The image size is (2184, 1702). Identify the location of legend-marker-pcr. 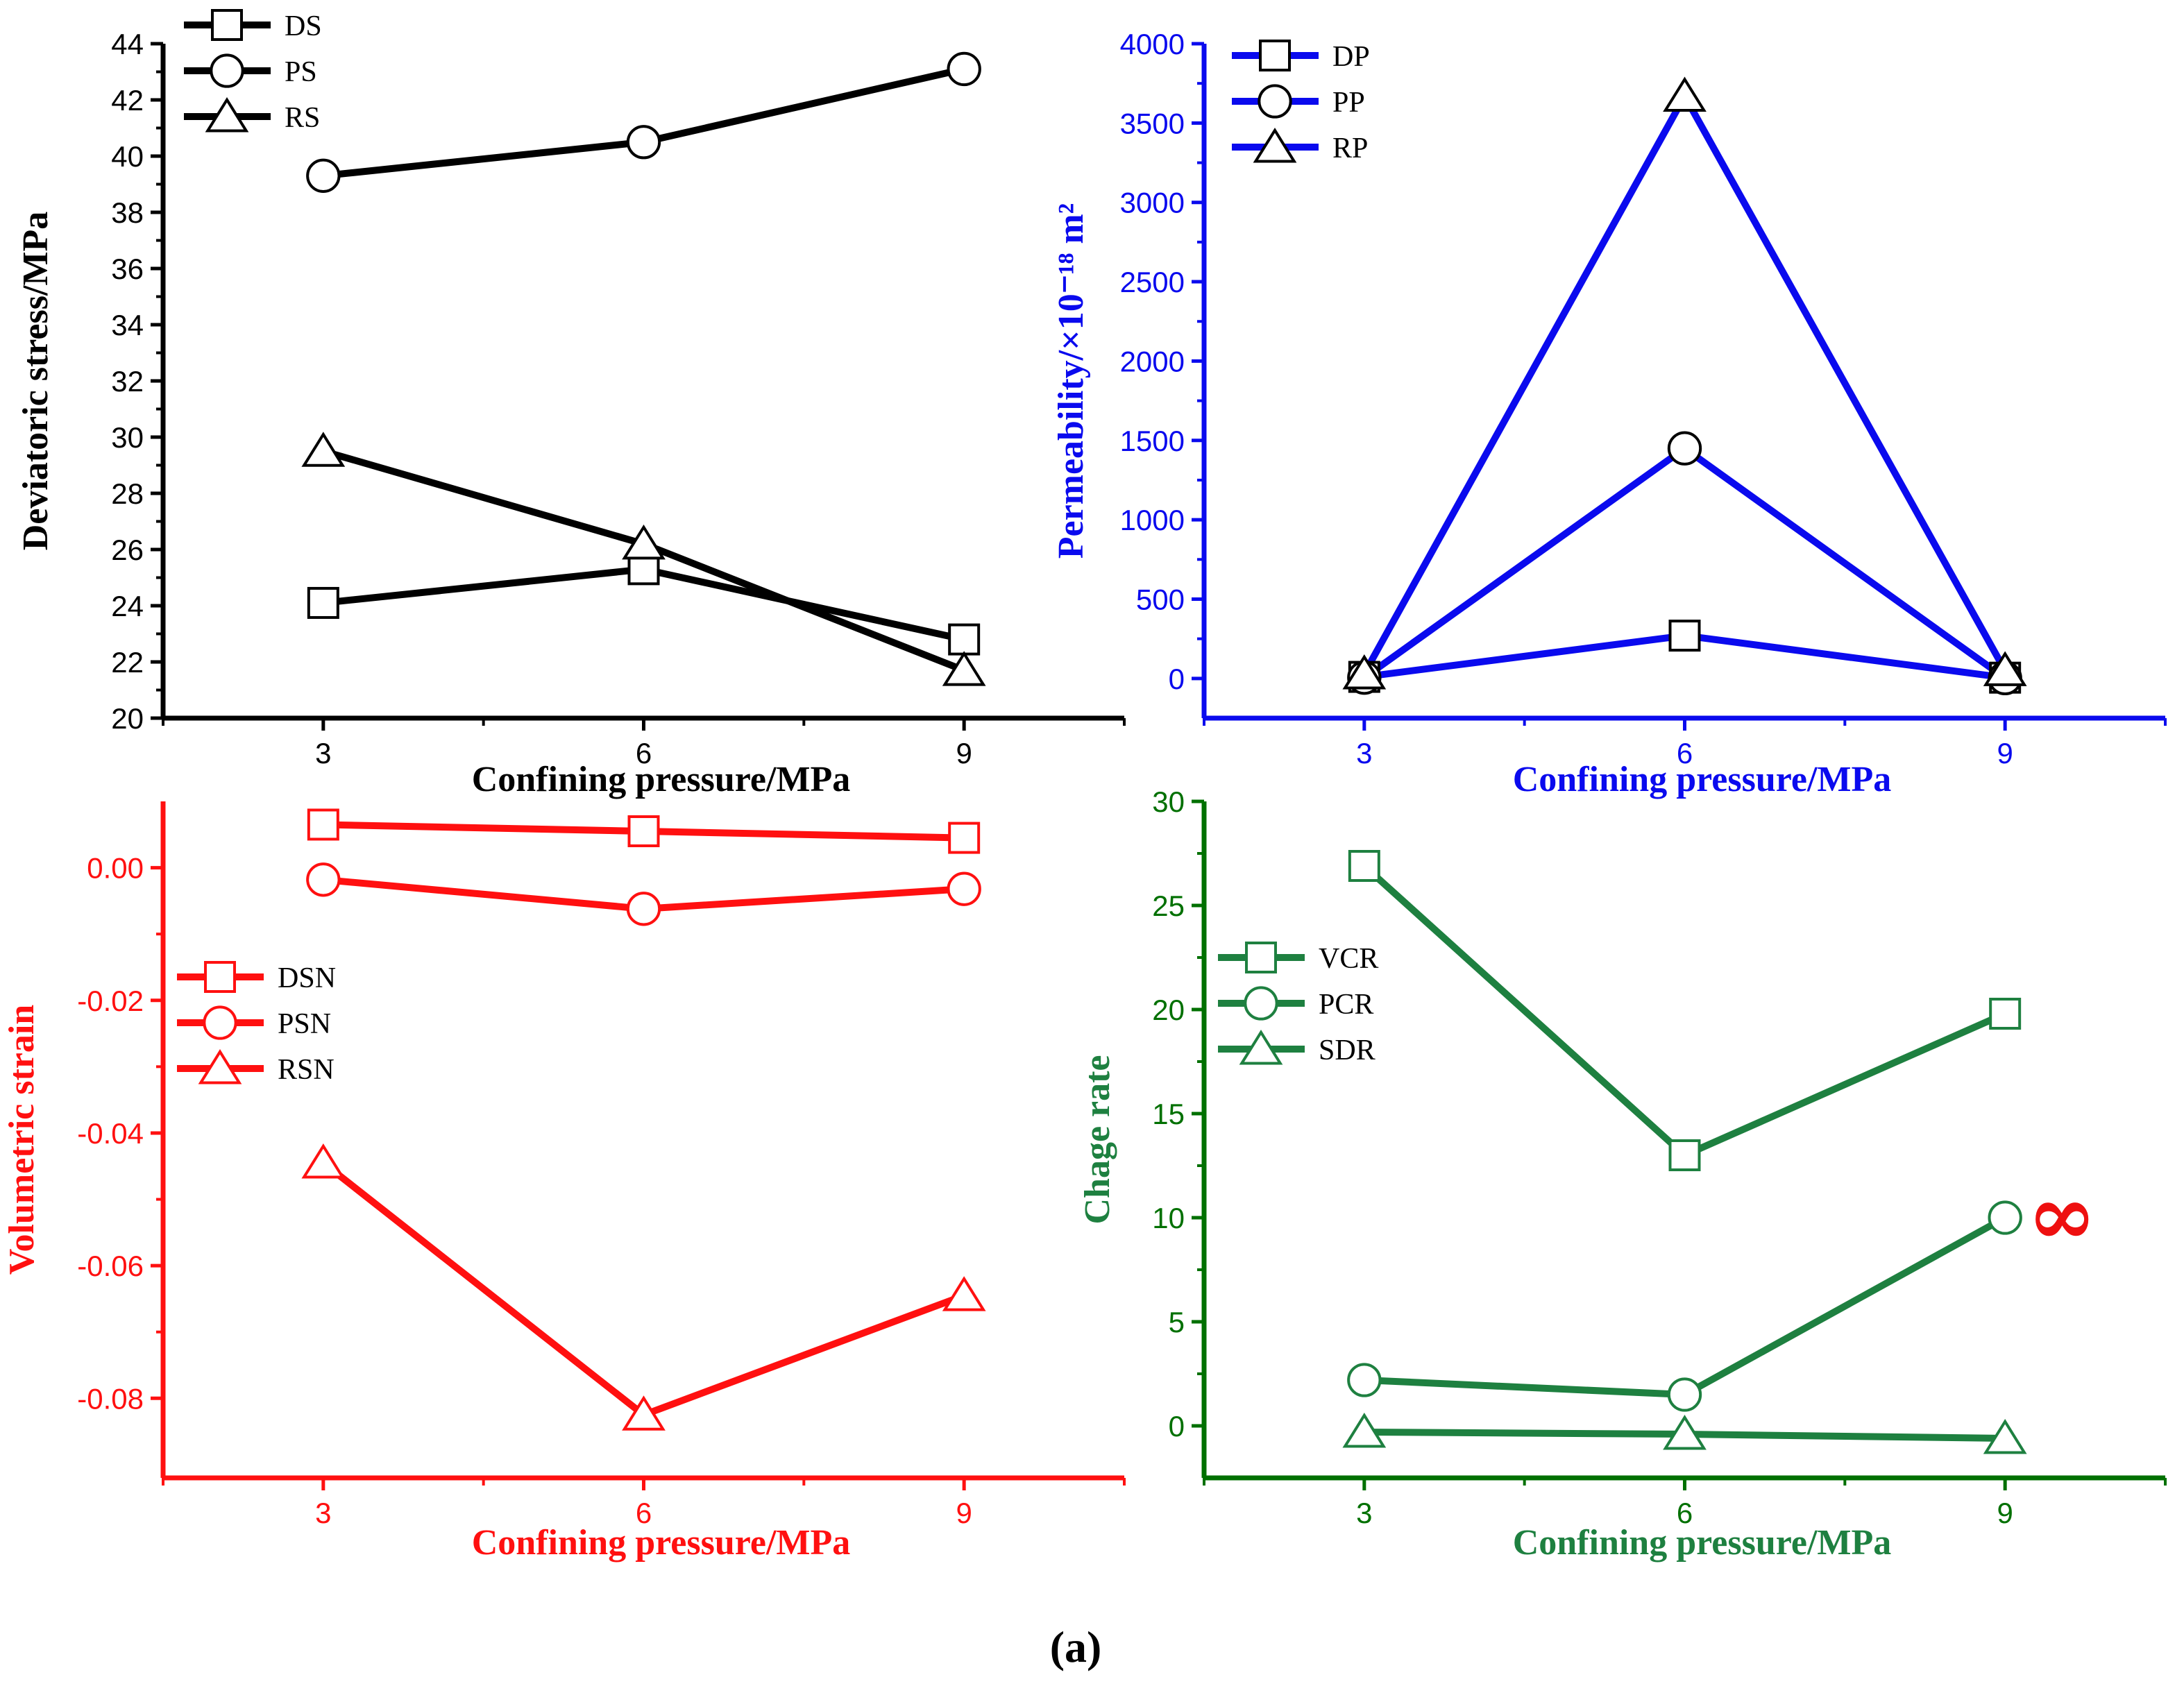
(1261, 1003).